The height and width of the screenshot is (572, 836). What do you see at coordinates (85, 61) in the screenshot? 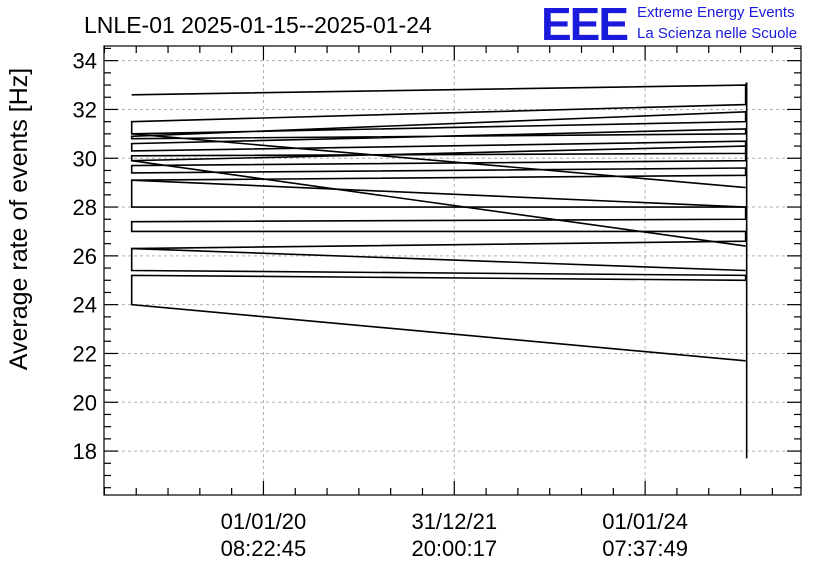
I see `y-tick-label: 34` at bounding box center [85, 61].